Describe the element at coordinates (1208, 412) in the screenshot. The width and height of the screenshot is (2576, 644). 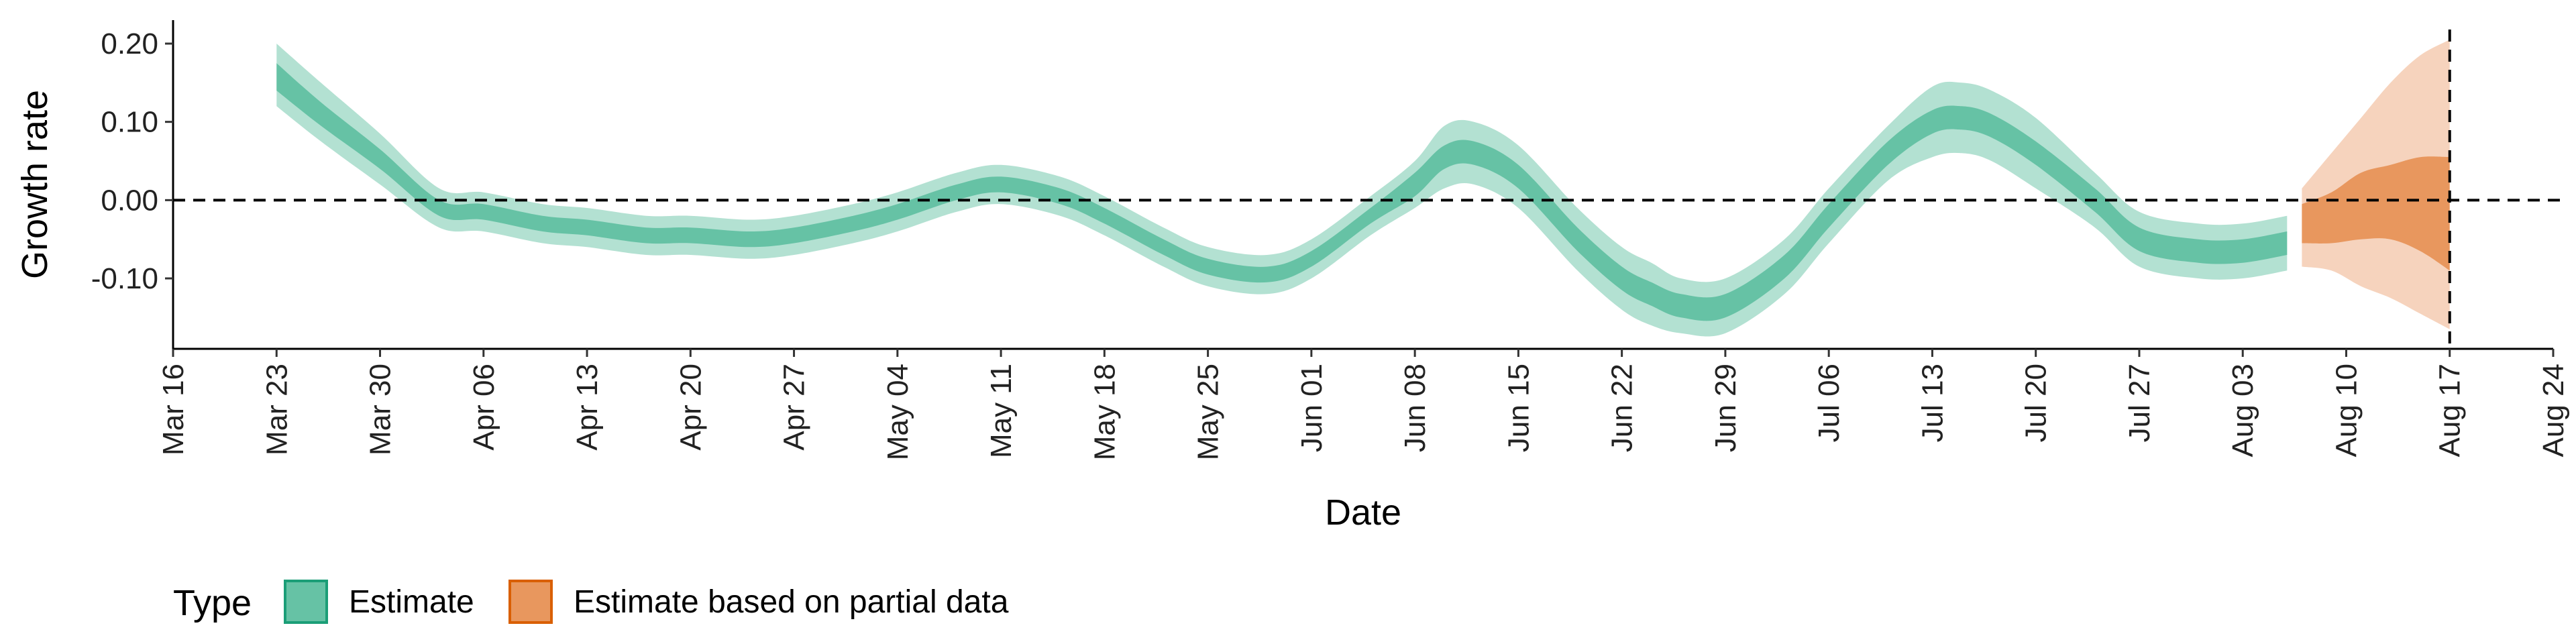
I see `x-tick-label: May 25` at that location.